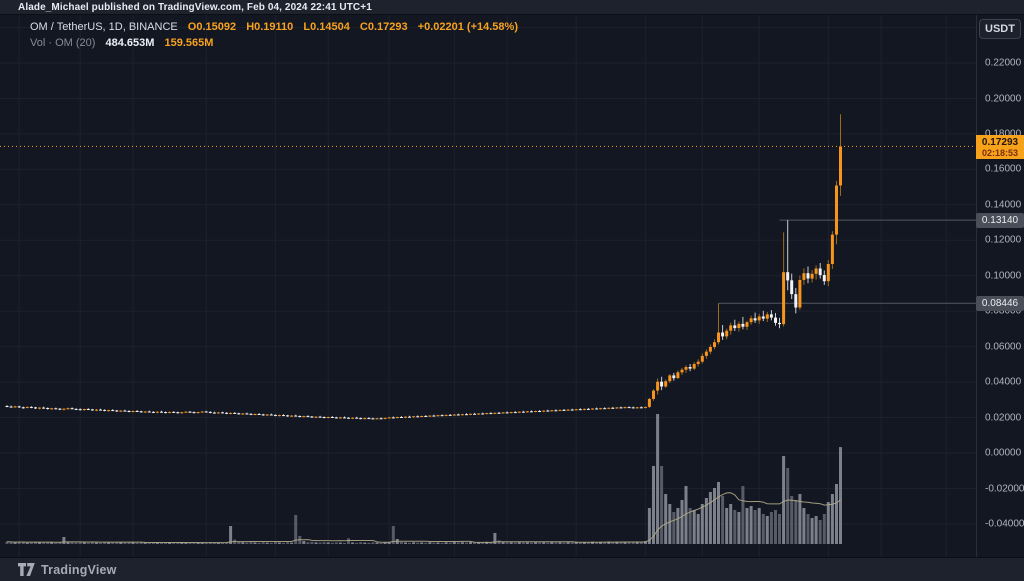 Image resolution: width=1024 pixels, height=581 pixels. What do you see at coordinates (1003, 169) in the screenshot?
I see `price-axis-label: 0.16000` at bounding box center [1003, 169].